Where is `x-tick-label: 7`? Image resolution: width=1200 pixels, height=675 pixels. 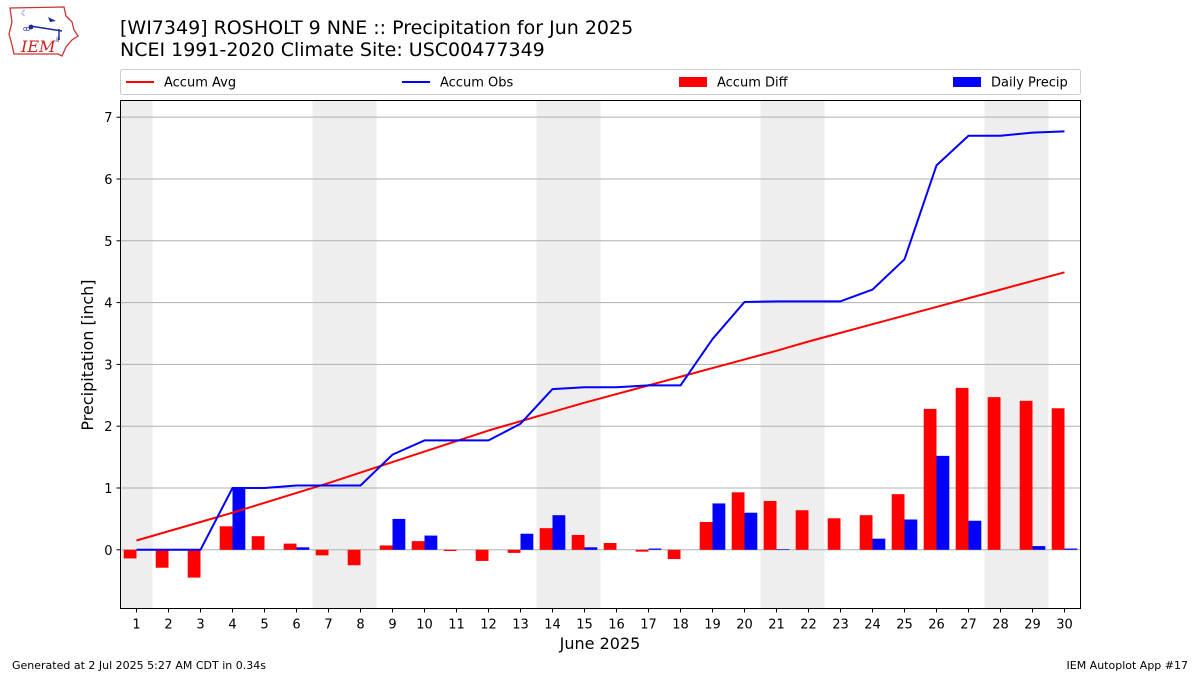 x-tick-label: 7 is located at coordinates (328, 625).